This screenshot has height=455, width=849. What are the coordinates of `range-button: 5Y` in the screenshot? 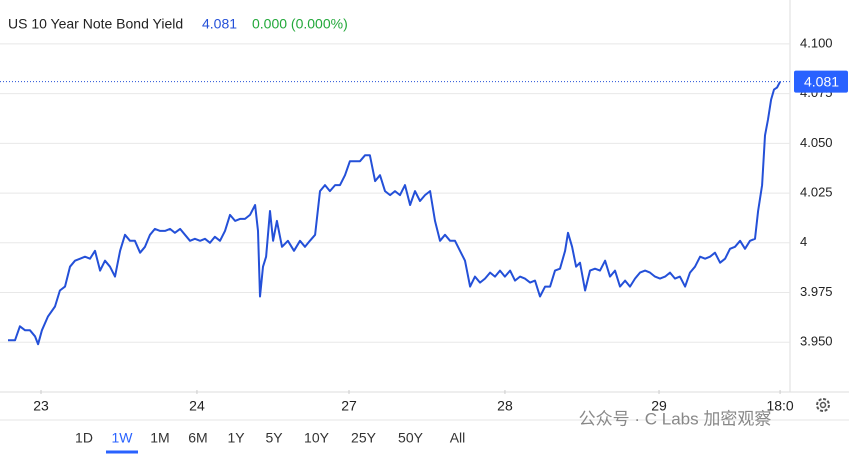 It's located at (274, 438).